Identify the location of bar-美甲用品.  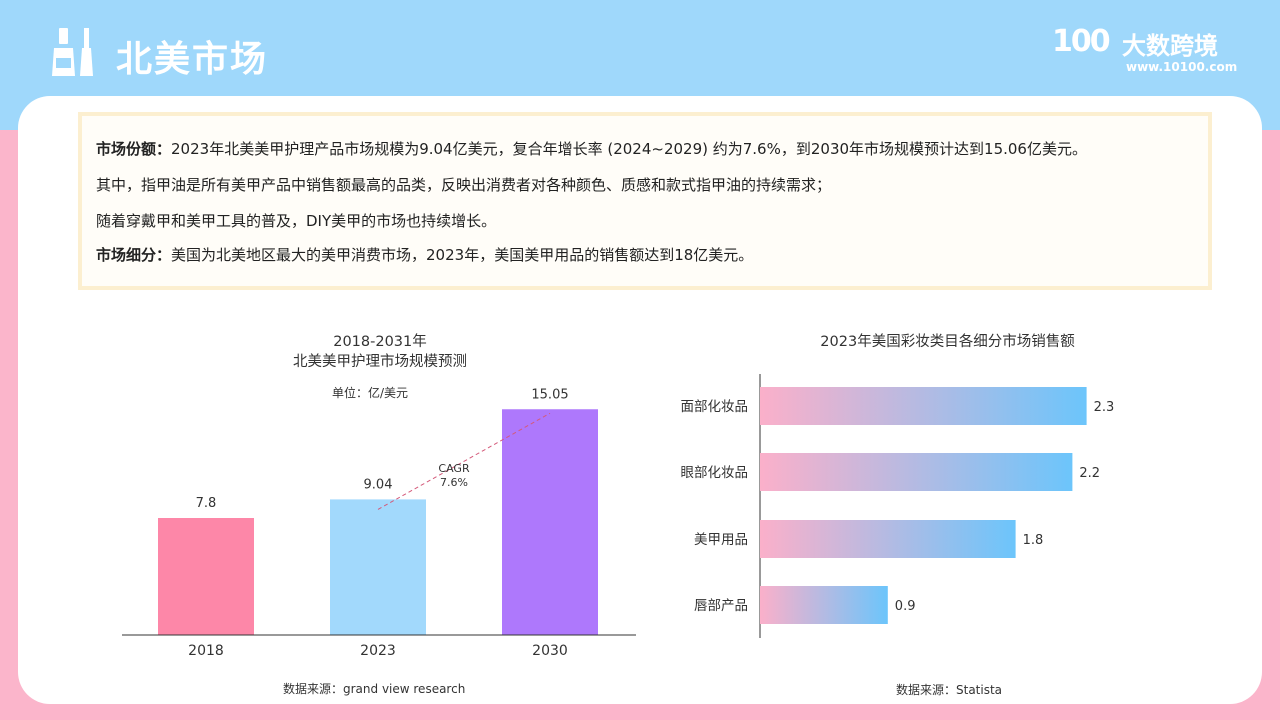
(888, 539).